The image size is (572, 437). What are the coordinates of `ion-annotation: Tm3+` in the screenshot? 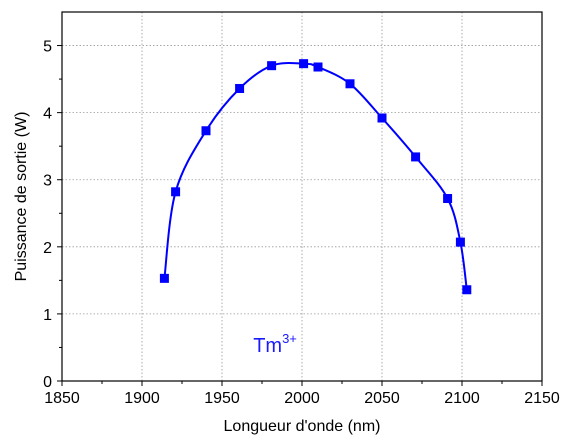 It's located at (275, 344).